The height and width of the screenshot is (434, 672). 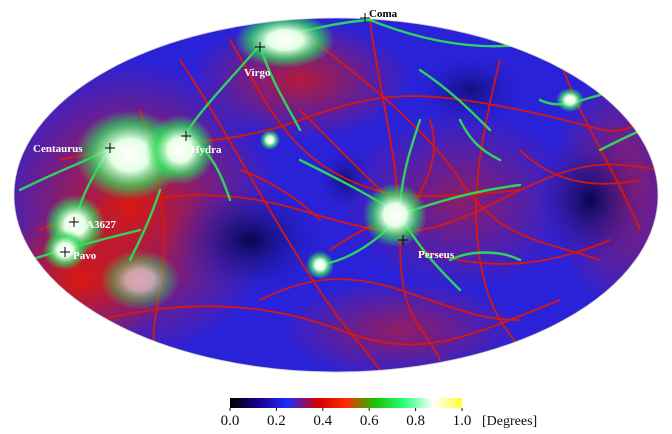 What do you see at coordinates (257, 73) in the screenshot?
I see `cluster-label-virgo: Virgo` at bounding box center [257, 73].